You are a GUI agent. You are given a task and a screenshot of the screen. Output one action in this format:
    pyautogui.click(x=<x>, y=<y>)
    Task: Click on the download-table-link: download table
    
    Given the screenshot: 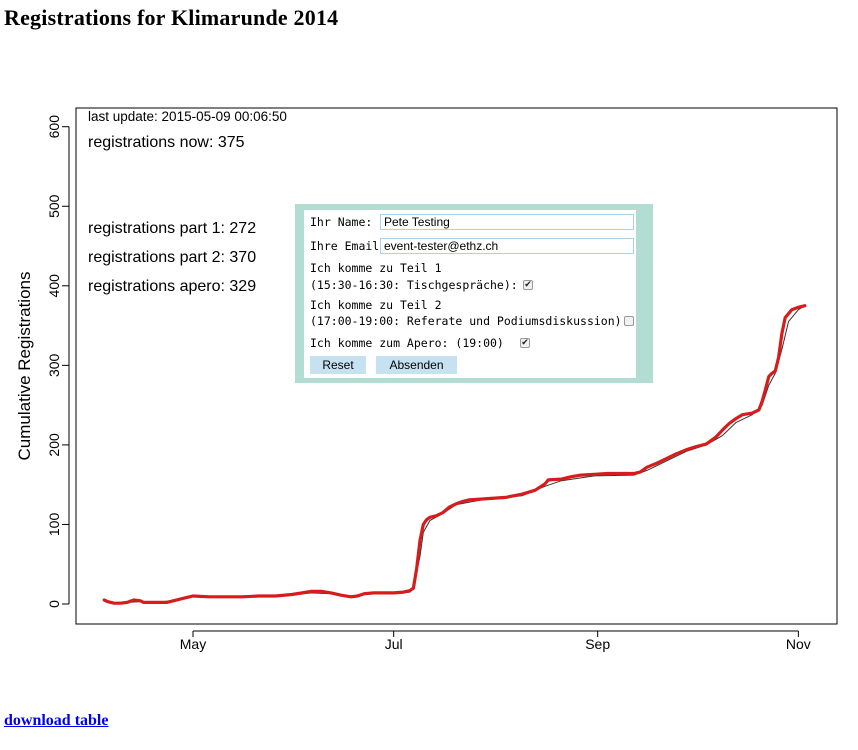 What is the action you would take?
    pyautogui.click(x=56, y=720)
    